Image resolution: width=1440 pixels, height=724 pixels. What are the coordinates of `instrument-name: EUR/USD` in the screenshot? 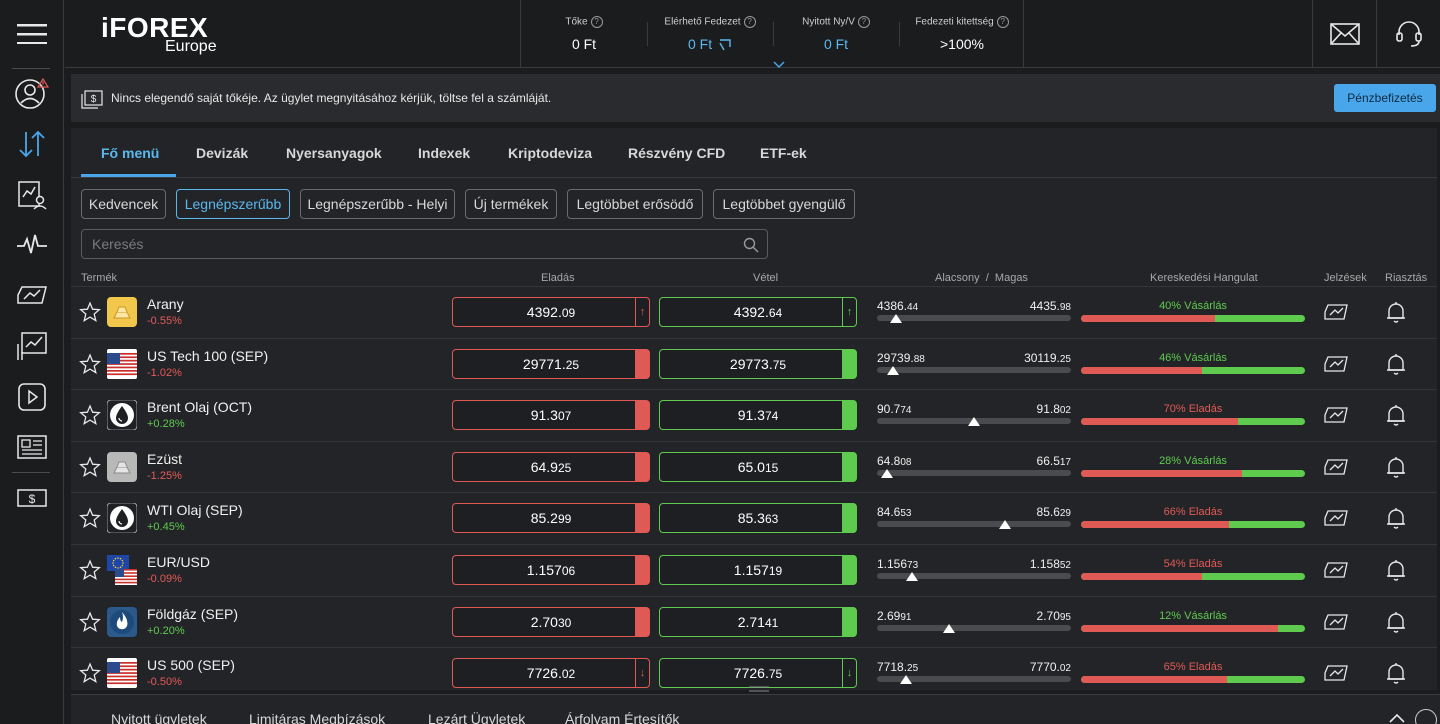 It's located at (179, 562).